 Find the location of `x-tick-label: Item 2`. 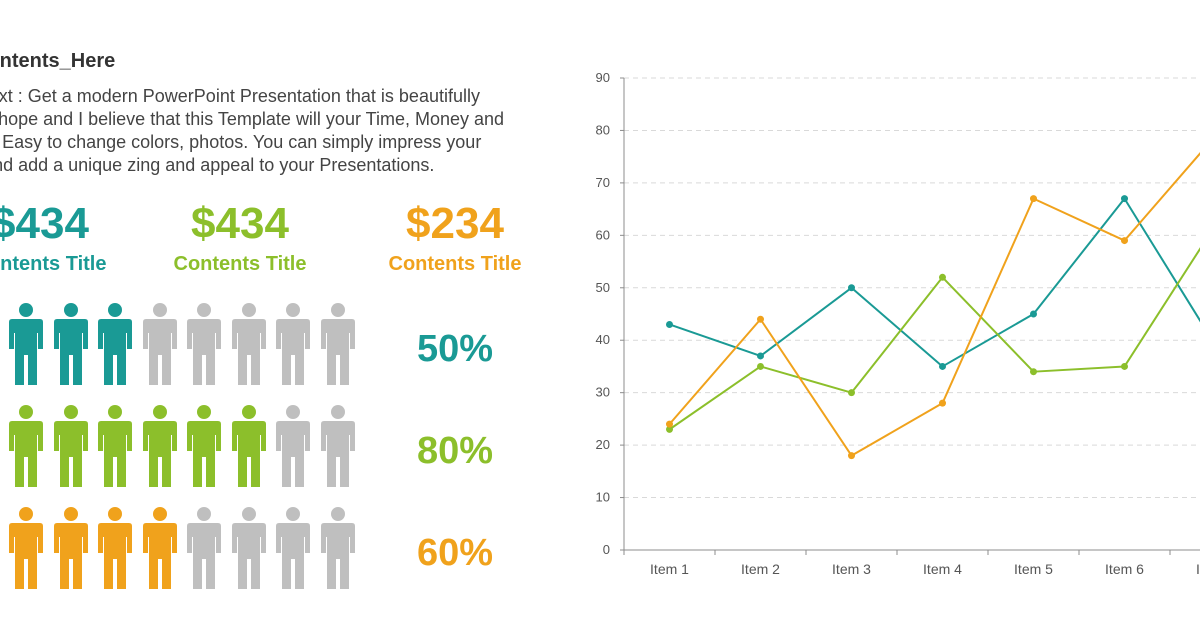

x-tick-label: Item 2 is located at coordinates (760, 569).